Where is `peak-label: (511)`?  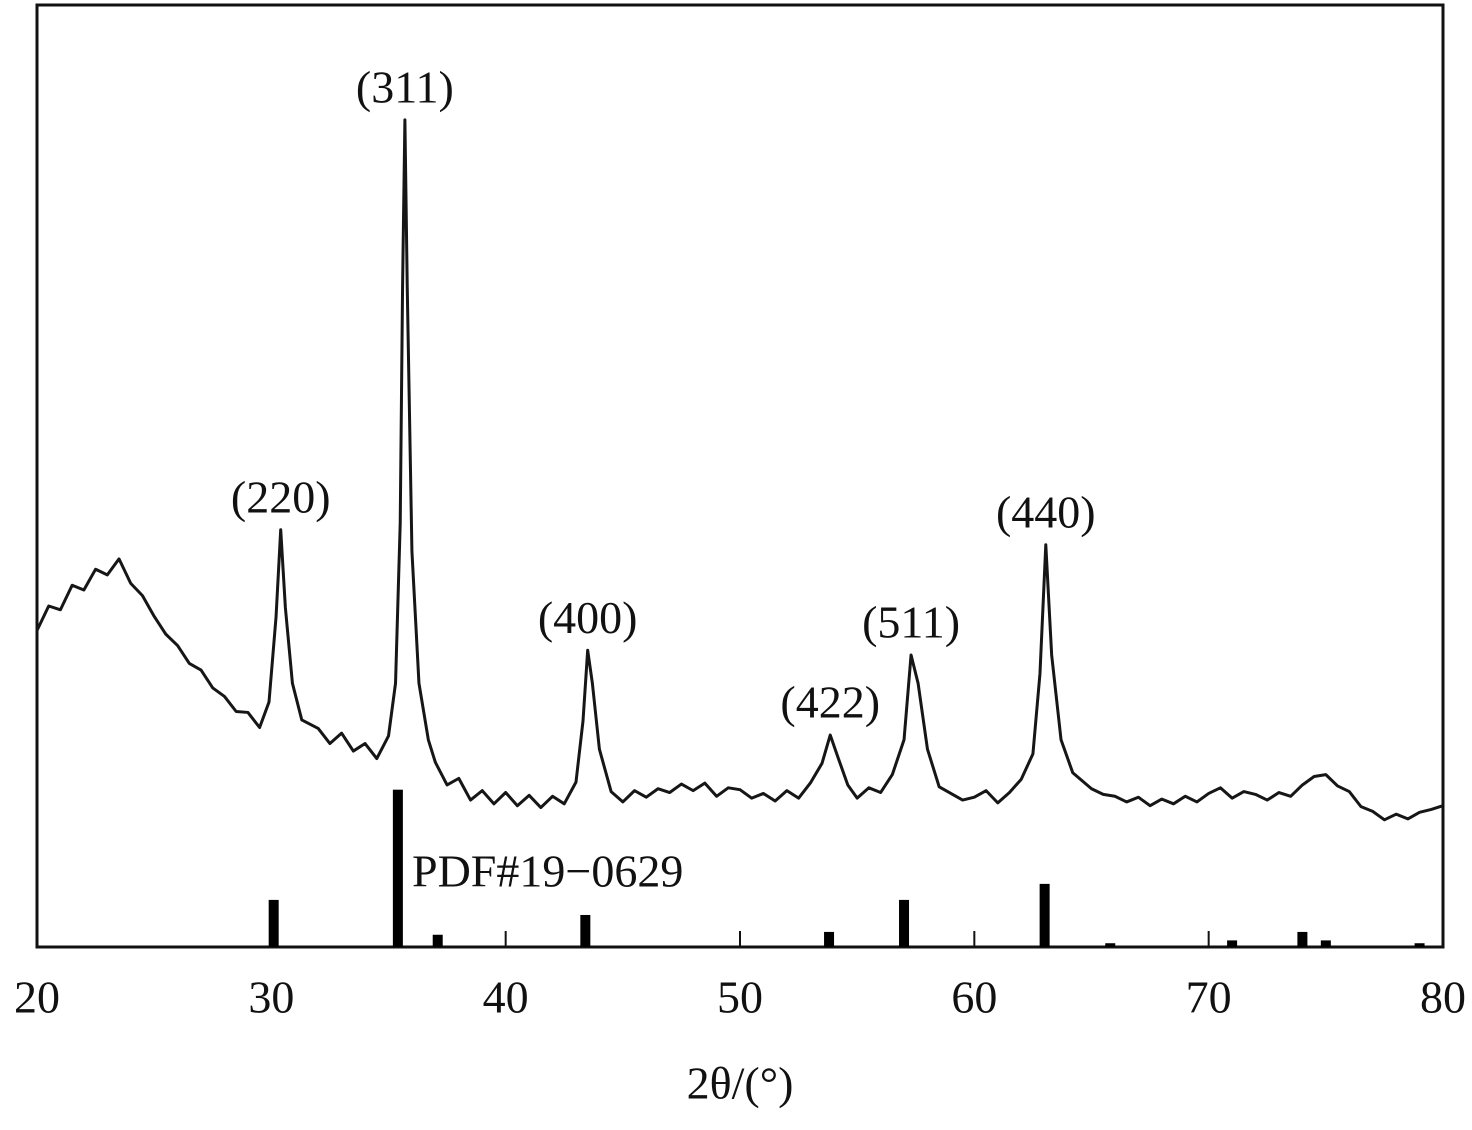
peak-label: (511) is located at coordinates (911, 622).